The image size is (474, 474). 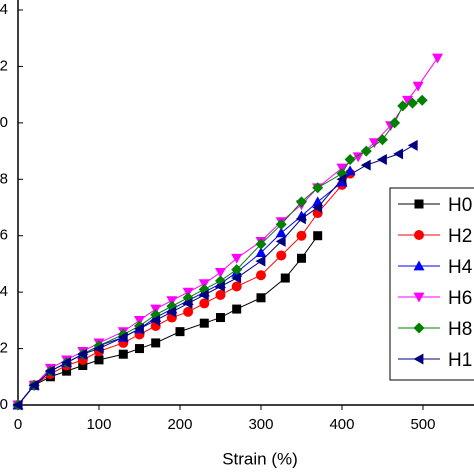 What do you see at coordinates (460, 236) in the screenshot?
I see `legend-label: H2` at bounding box center [460, 236].